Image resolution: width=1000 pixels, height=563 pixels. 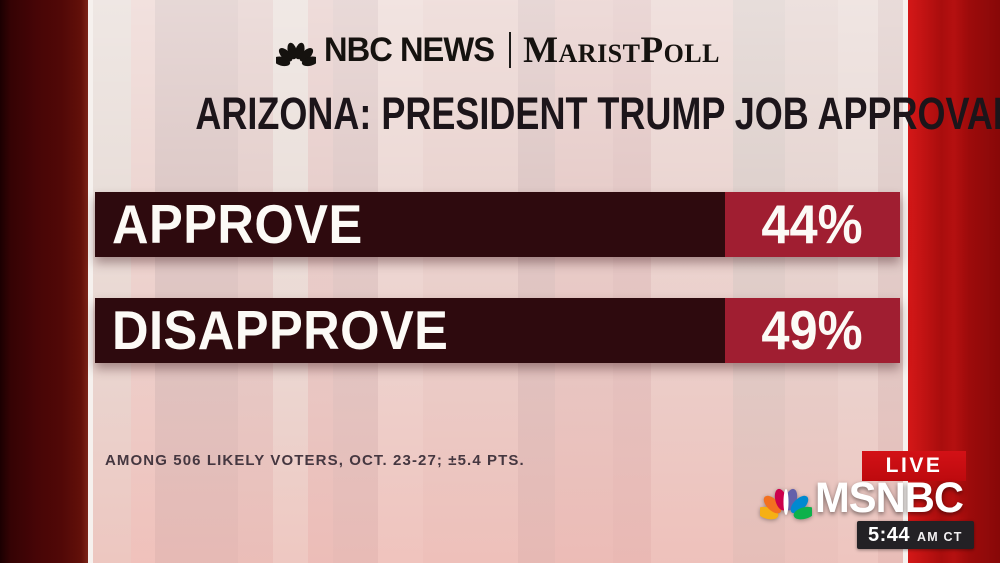 I want to click on msnbc-logo: MSNBC, so click(x=864, y=498).